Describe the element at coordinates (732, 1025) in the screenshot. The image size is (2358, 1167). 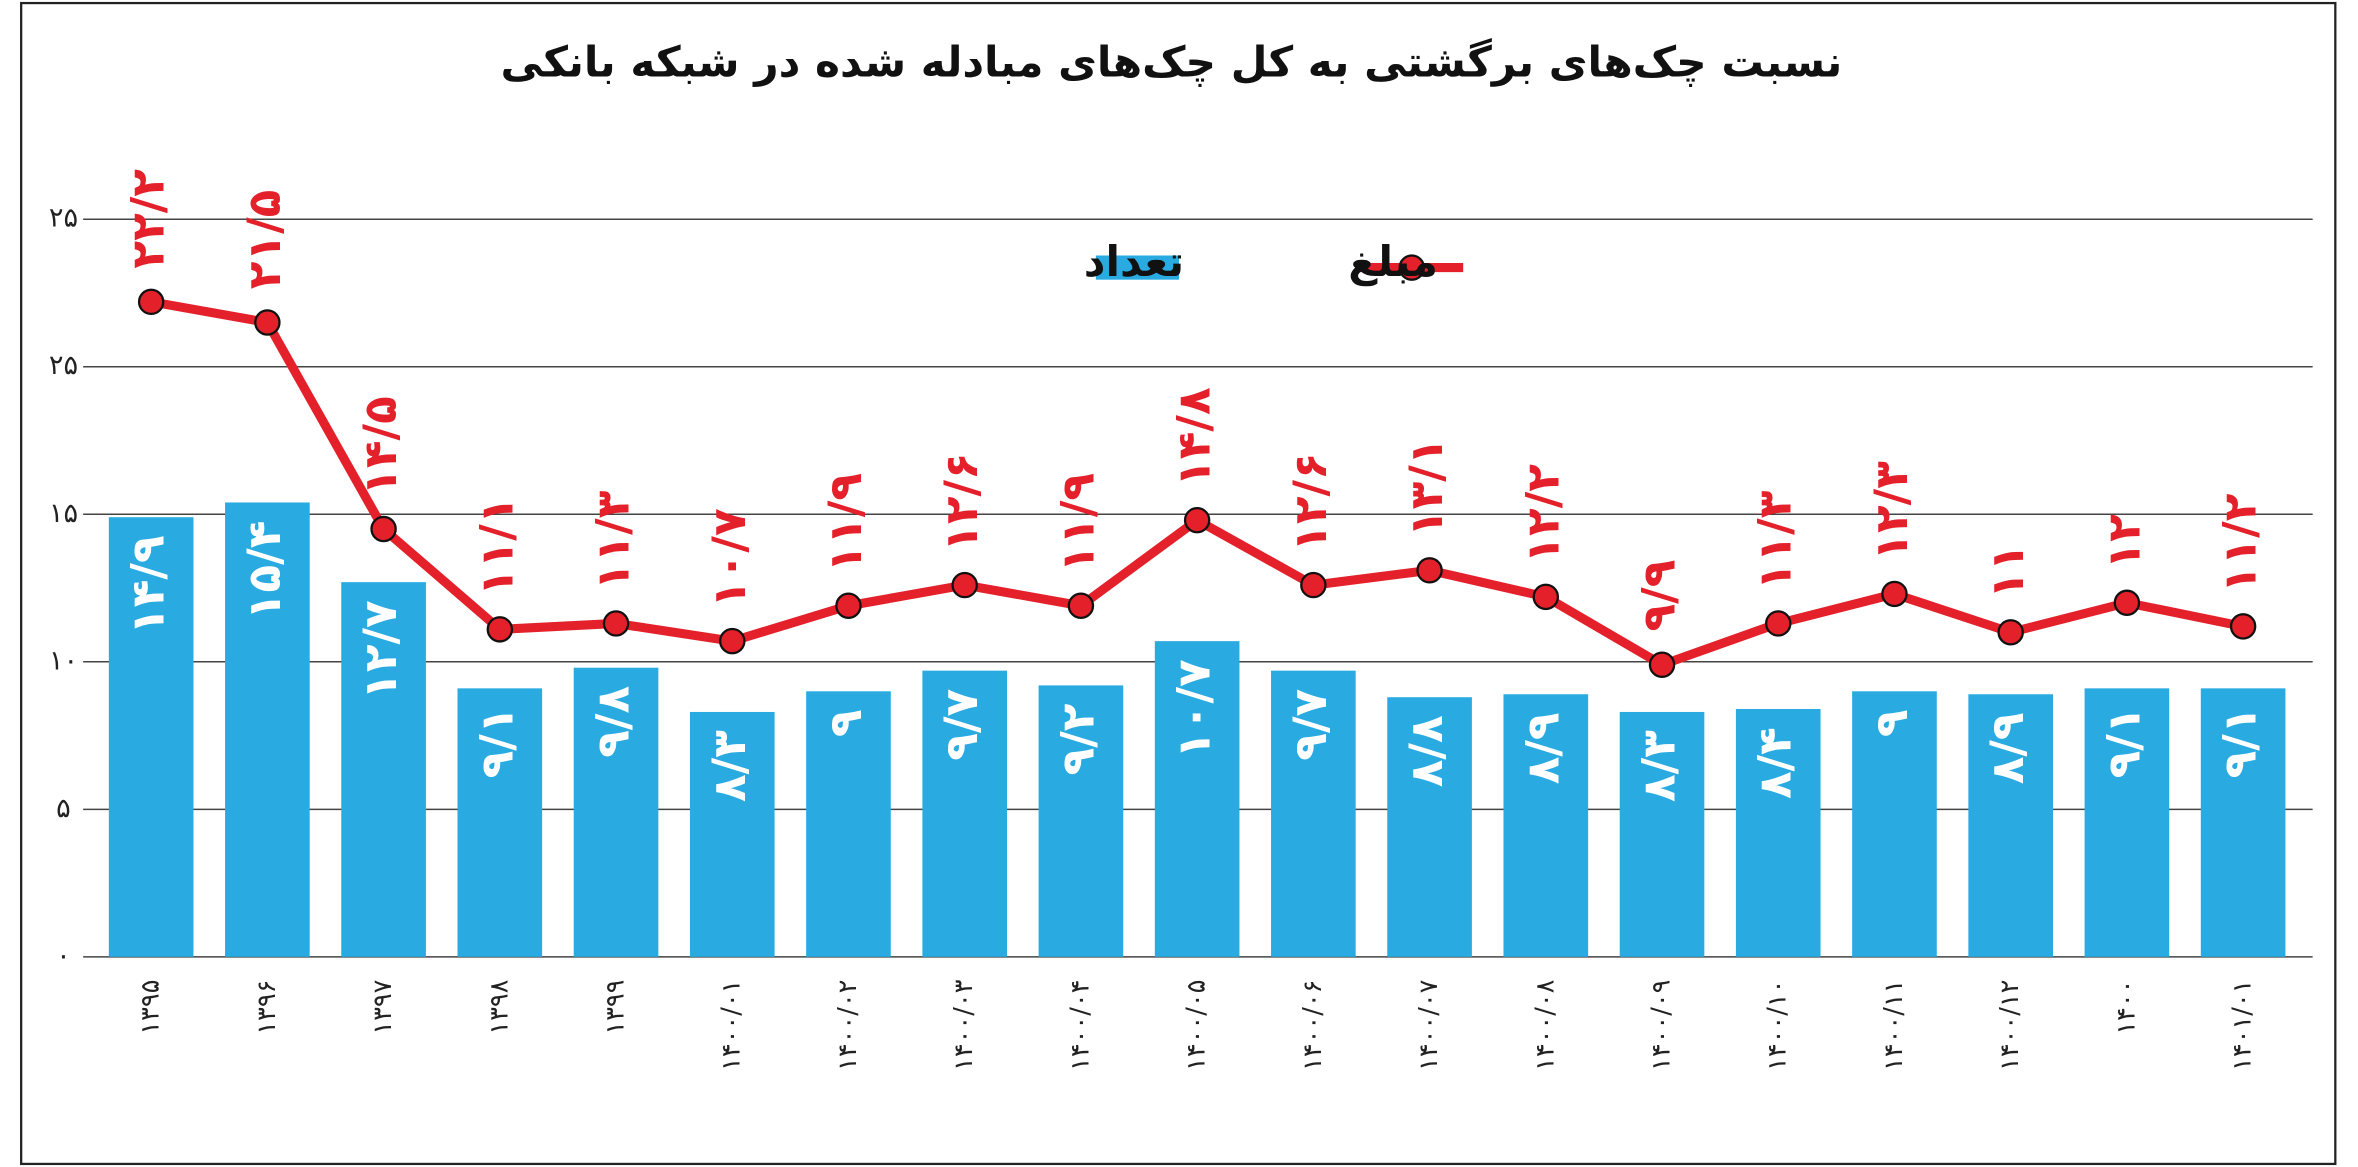
I see `x-tick-label: ۱۴۰۰/۰۱` at that location.